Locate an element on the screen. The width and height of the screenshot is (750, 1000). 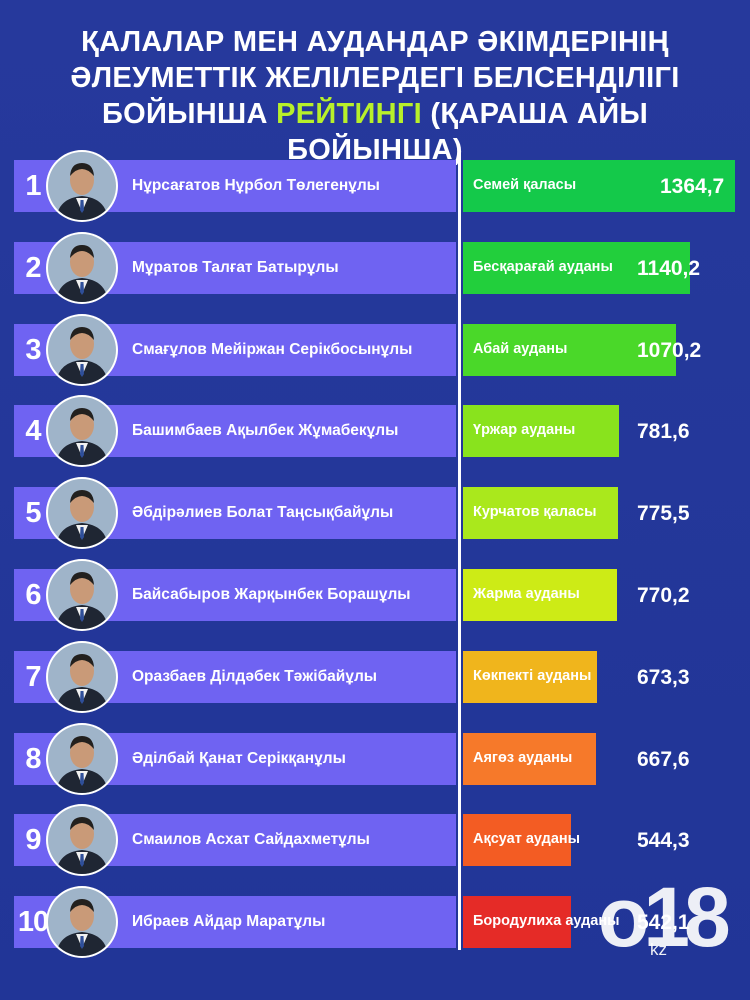
value-label: 1070,2 is located at coordinates (669, 350).